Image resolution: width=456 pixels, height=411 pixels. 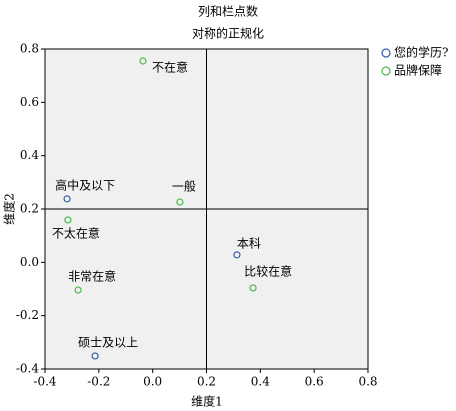 What do you see at coordinates (29, 49) in the screenshot?
I see `y-tick-label: 0.8` at bounding box center [29, 49].